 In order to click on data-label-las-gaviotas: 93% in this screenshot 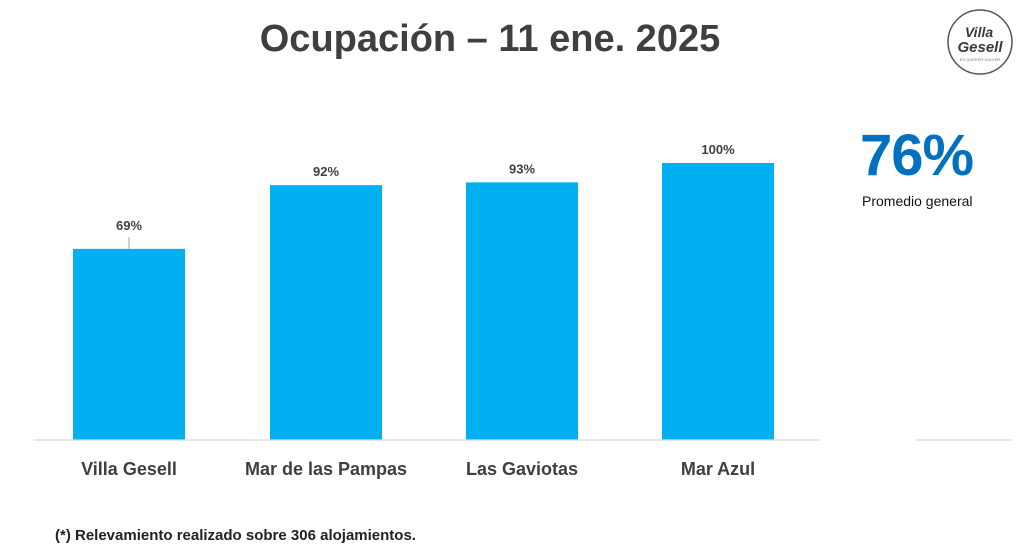, I will do `click(522, 168)`.